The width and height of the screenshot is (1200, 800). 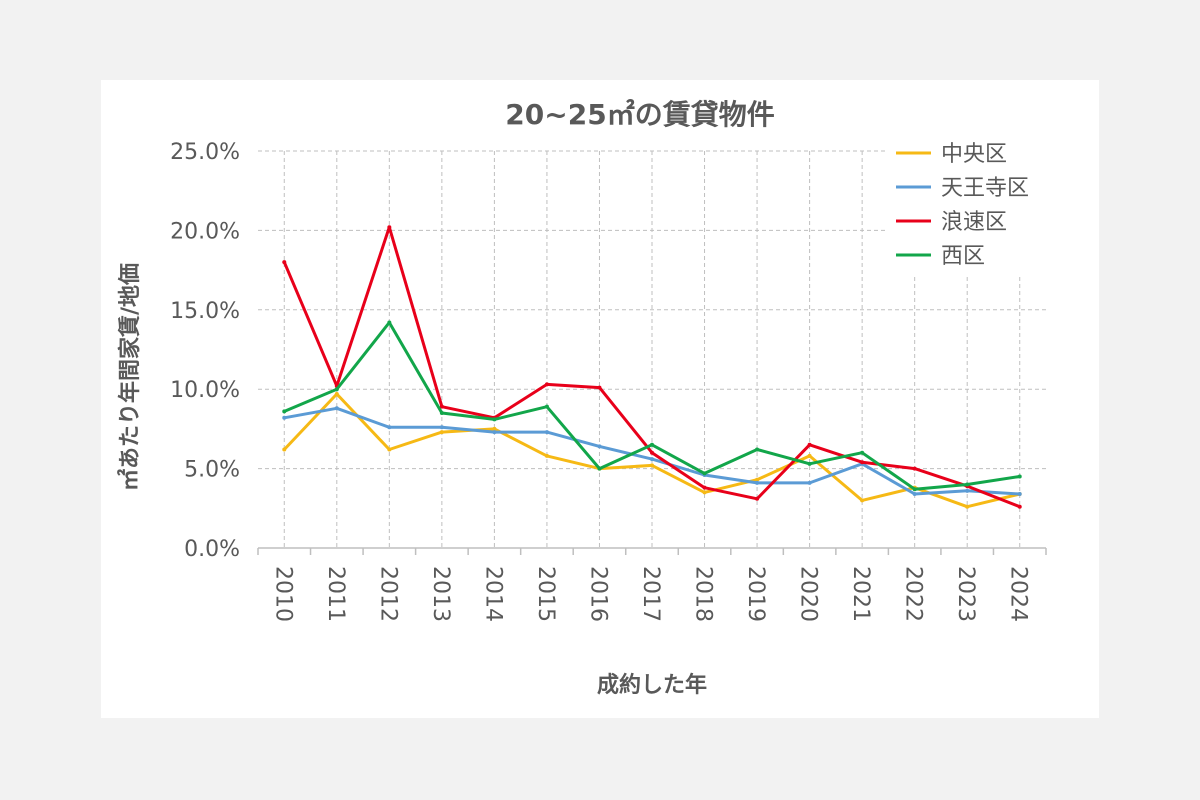 What do you see at coordinates (545, 594) in the screenshot?
I see `x-tick-label: 2015` at bounding box center [545, 594].